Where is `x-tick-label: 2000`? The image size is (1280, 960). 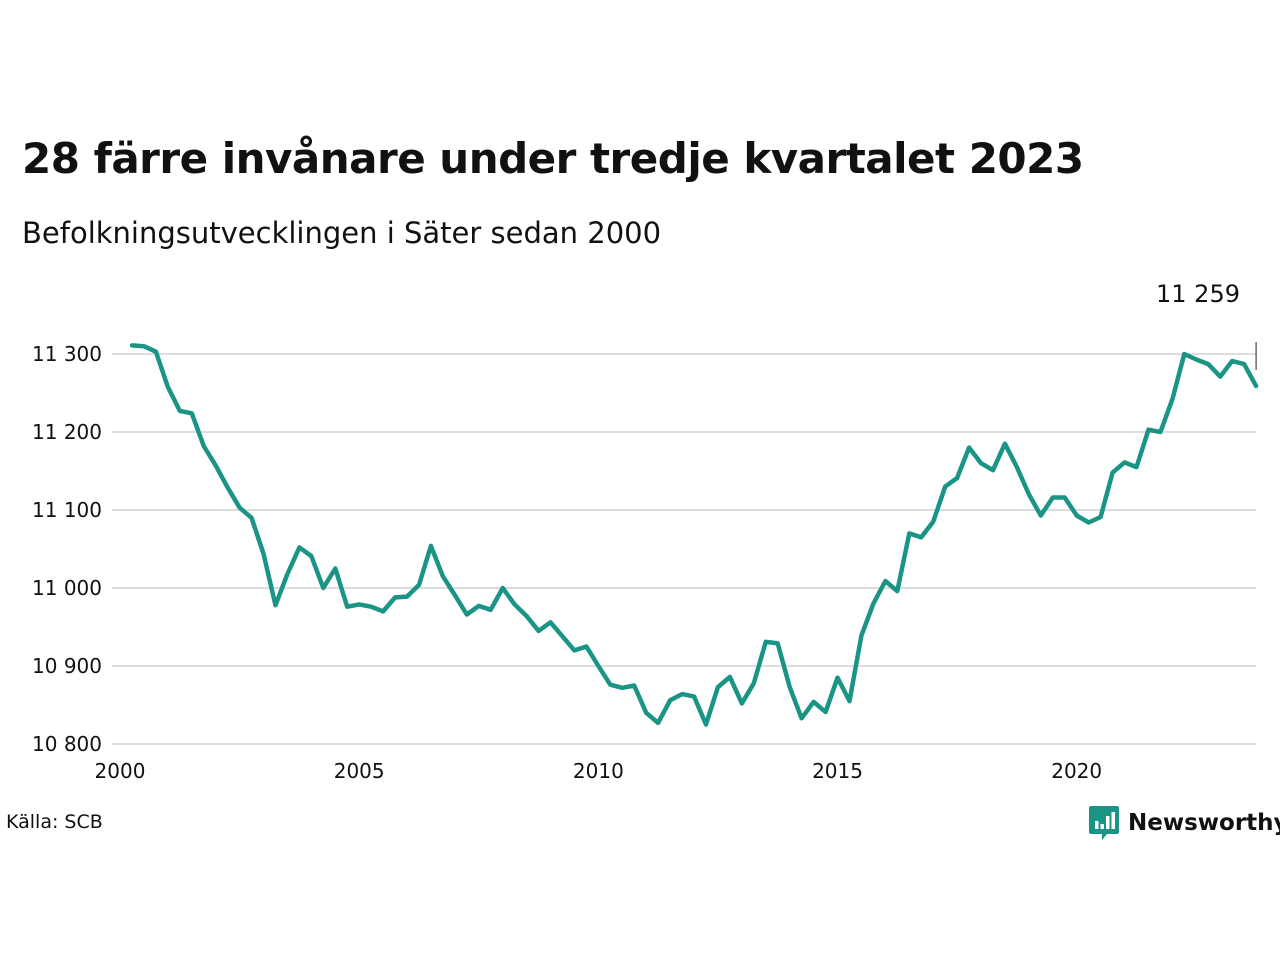
x-tick-label: 2000 is located at coordinates (120, 771).